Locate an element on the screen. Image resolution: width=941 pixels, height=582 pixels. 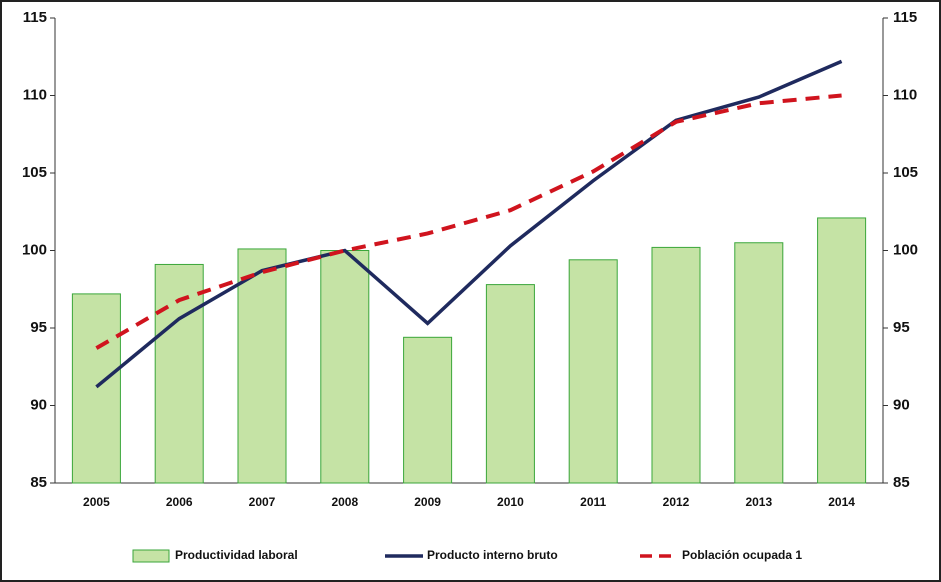
y-tick-label: 95 is located at coordinates (38, 327).